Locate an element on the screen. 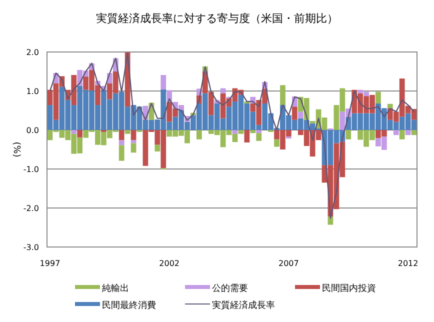 The height and width of the screenshot is (322, 434). legend-label: 民間最終消費 is located at coordinates (129, 305).